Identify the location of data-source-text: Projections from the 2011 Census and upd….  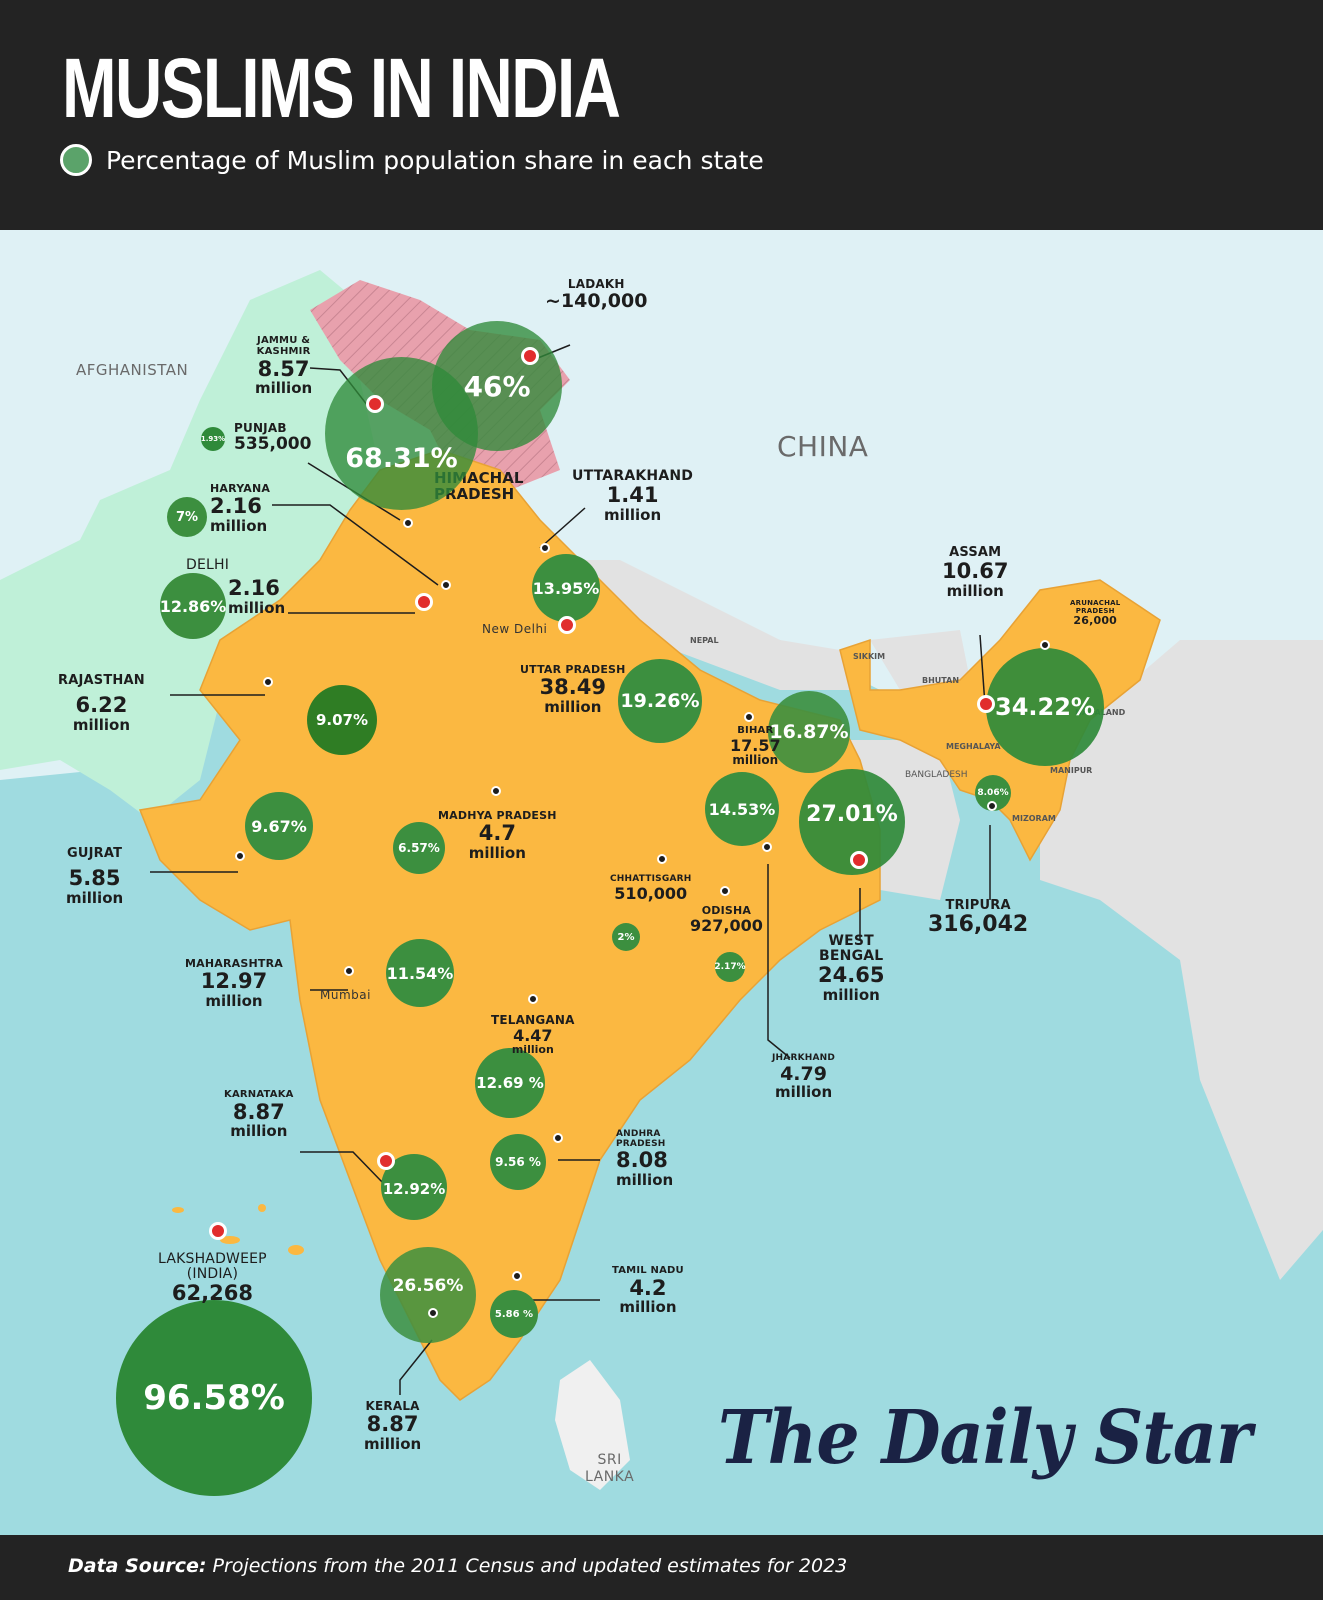
(530, 1566).